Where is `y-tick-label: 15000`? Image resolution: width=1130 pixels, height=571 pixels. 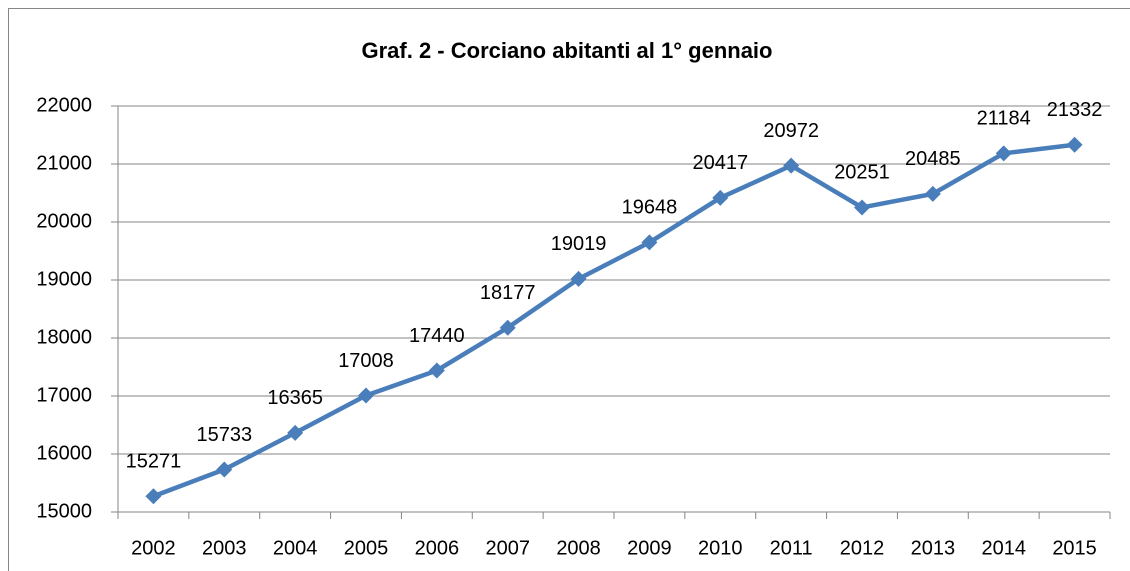 y-tick-label: 15000 is located at coordinates (64, 511).